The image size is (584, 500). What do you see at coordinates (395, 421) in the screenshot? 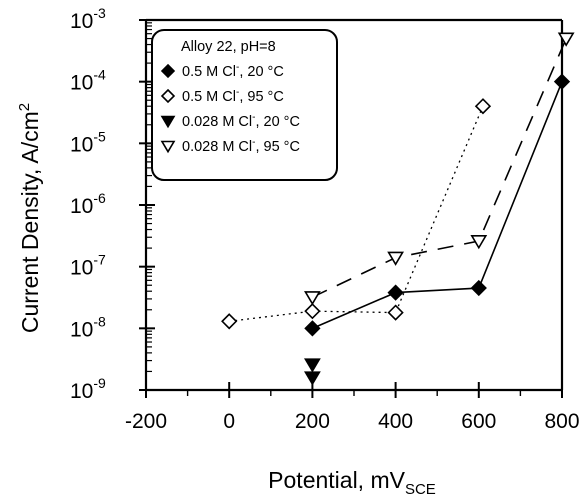
I see `x-tick-label: 400` at bounding box center [395, 421].